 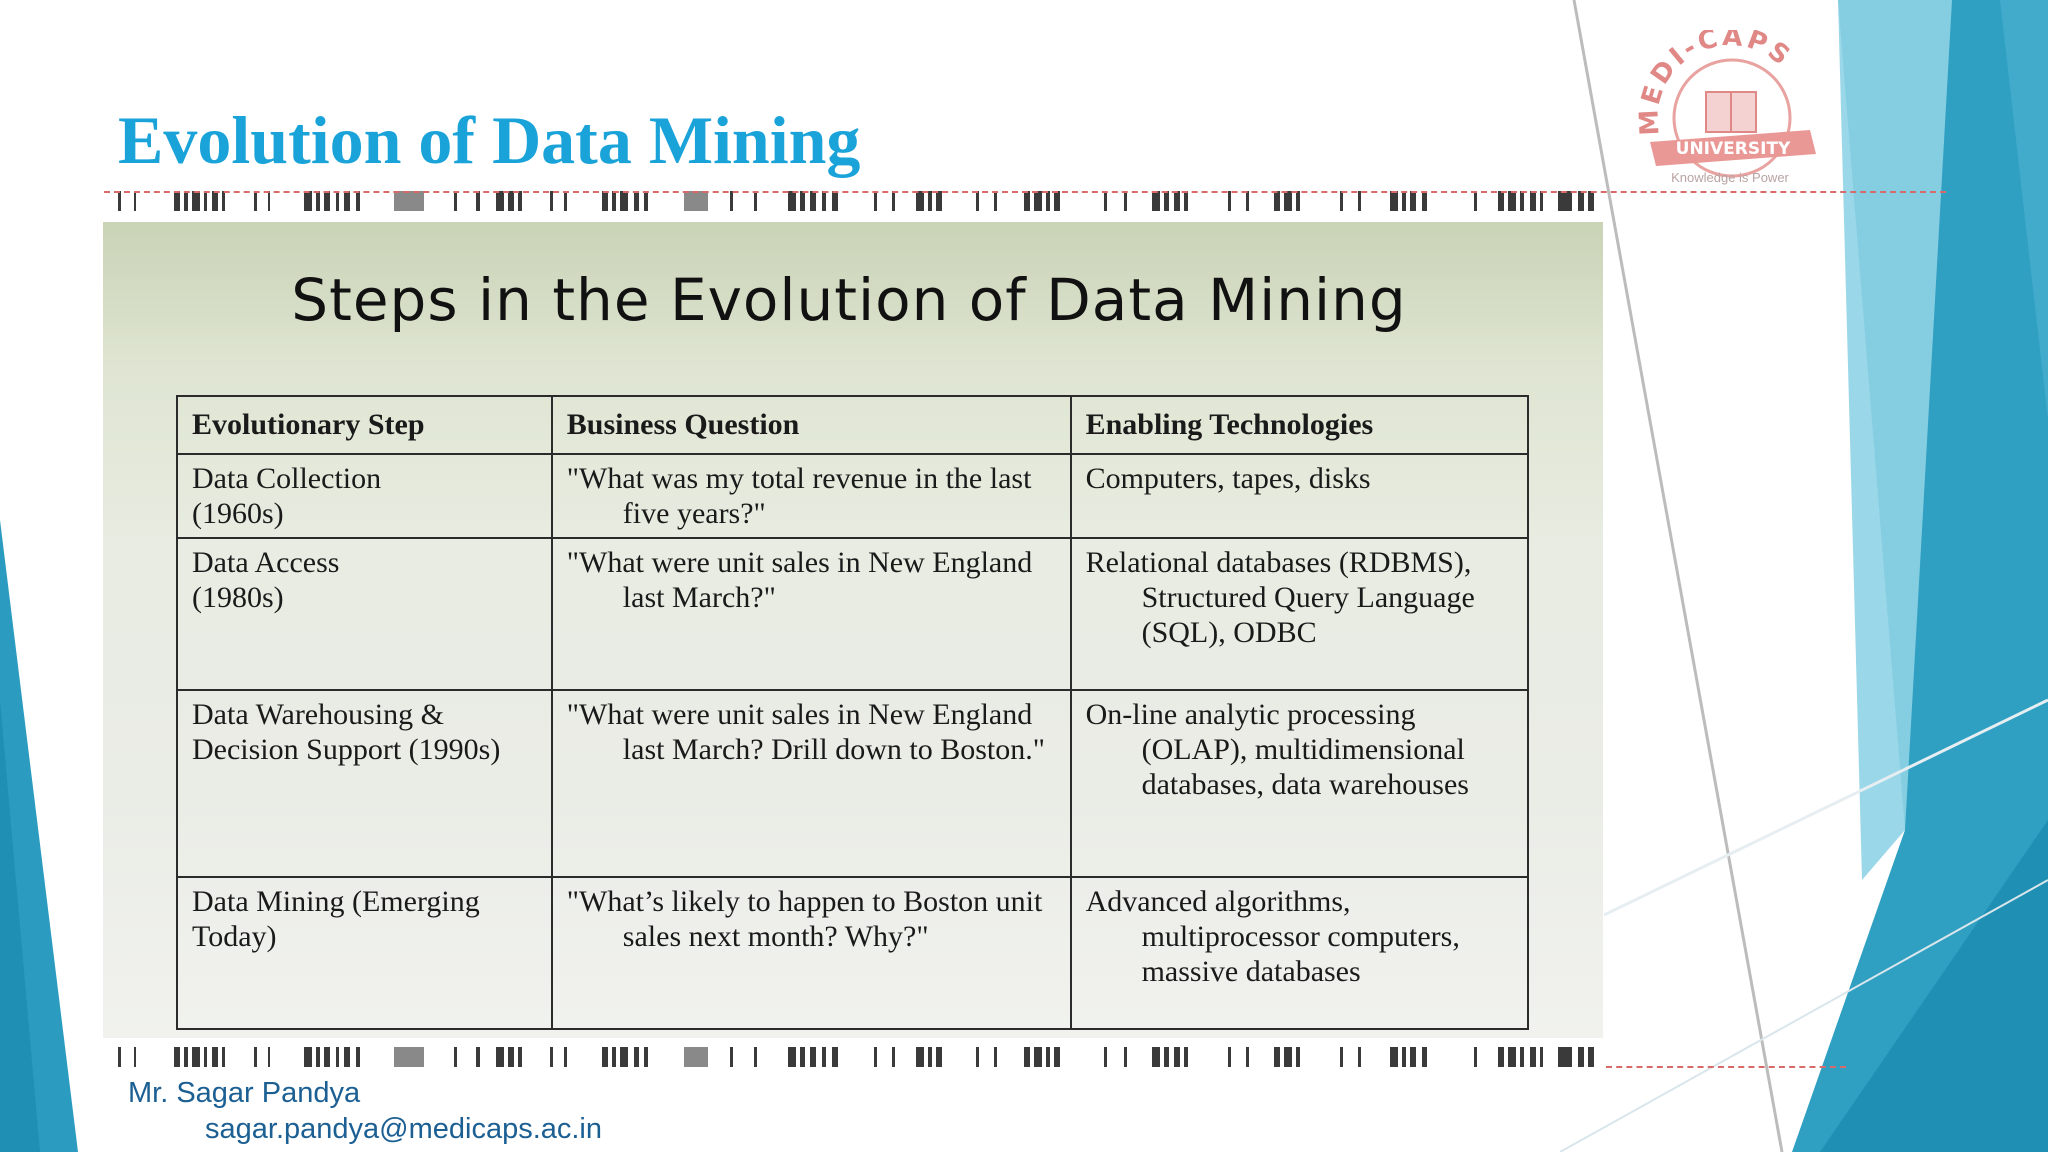 What do you see at coordinates (364, 425) in the screenshot?
I see `column-header-step: Evolutionary Step` at bounding box center [364, 425].